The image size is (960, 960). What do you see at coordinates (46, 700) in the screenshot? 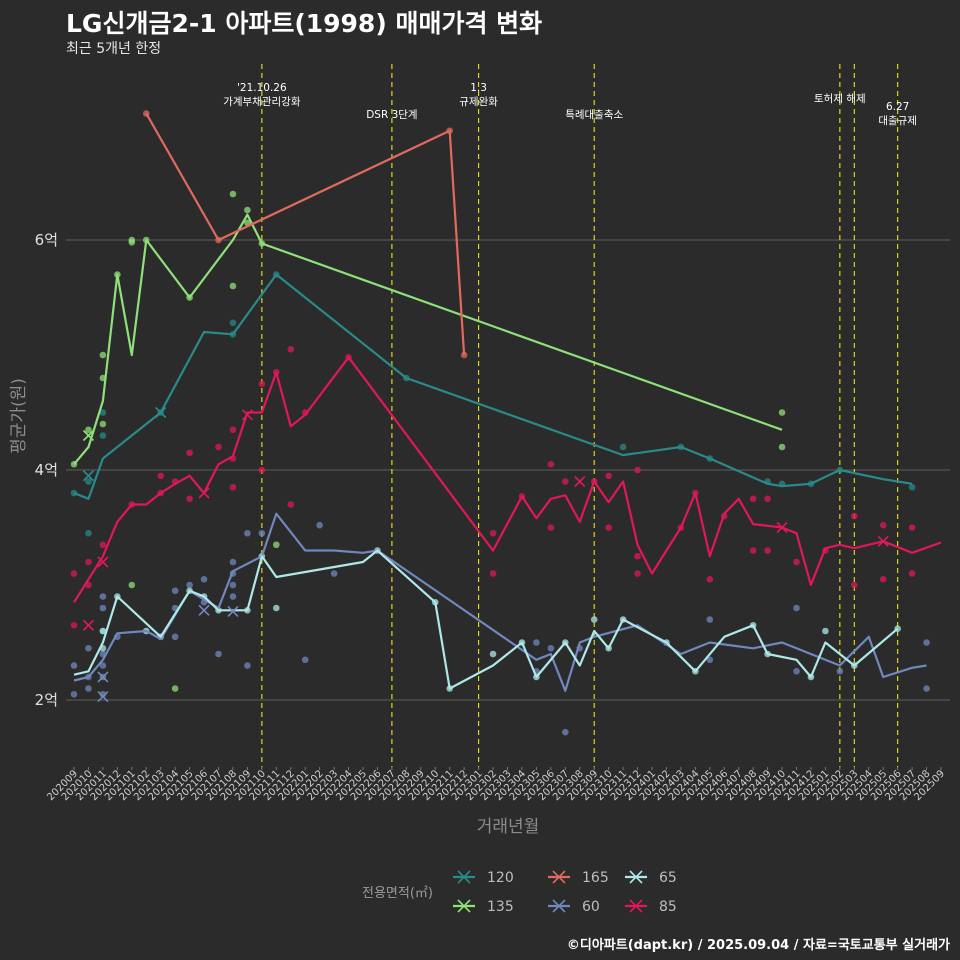
I see `y-tick-label: 2억` at bounding box center [46, 700].